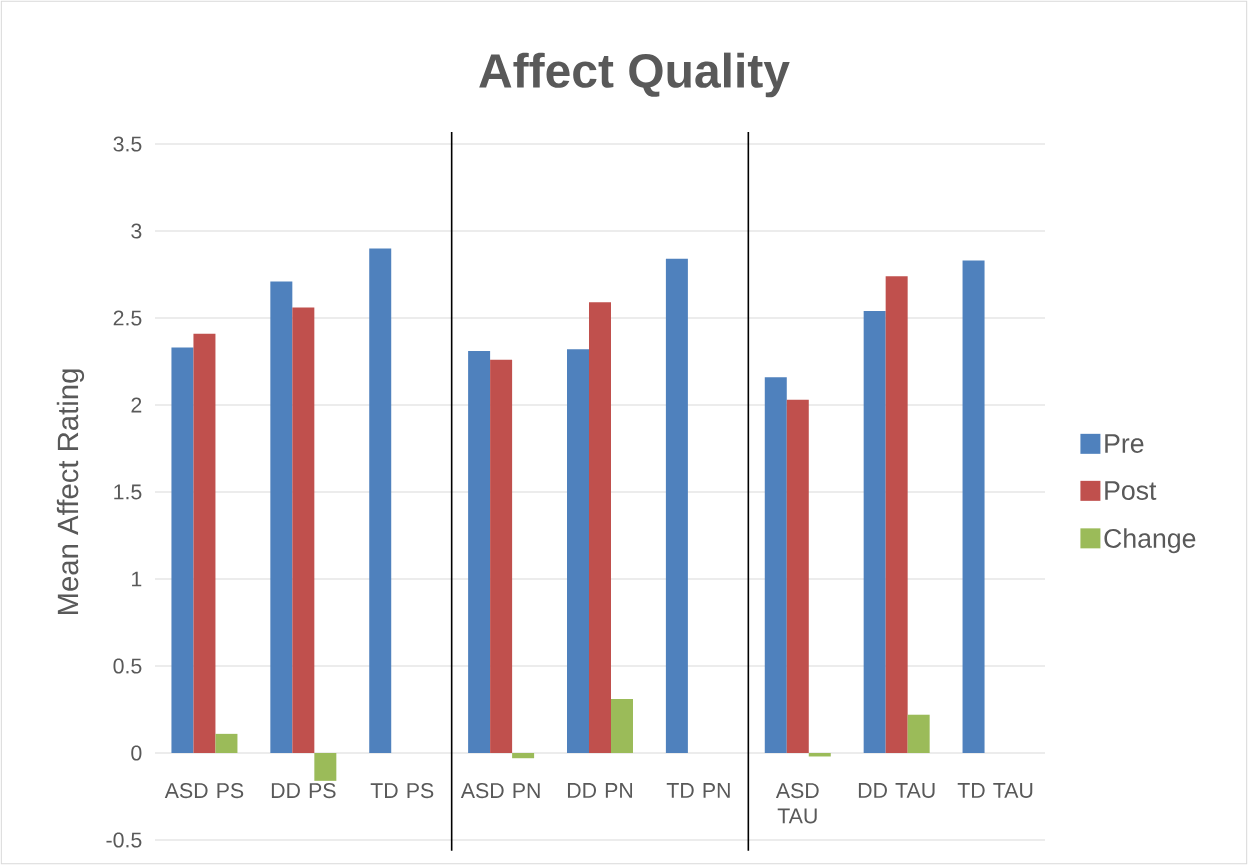 Image resolution: width=1248 pixels, height=865 pixels. Describe the element at coordinates (303, 791) in the screenshot. I see `x-tick-label: DD PS` at that location.